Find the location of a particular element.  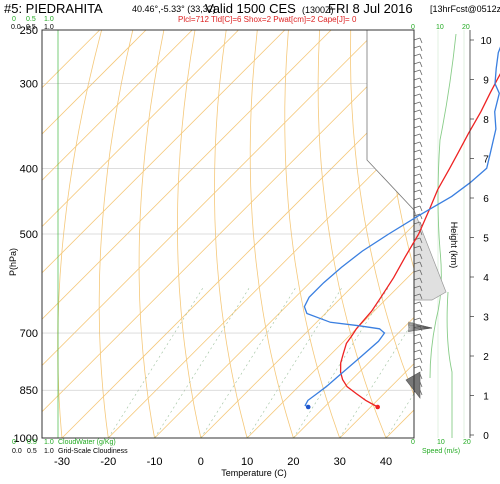

cloudwater-scale-bottom-0: 0 is located at coordinates (14, 442).